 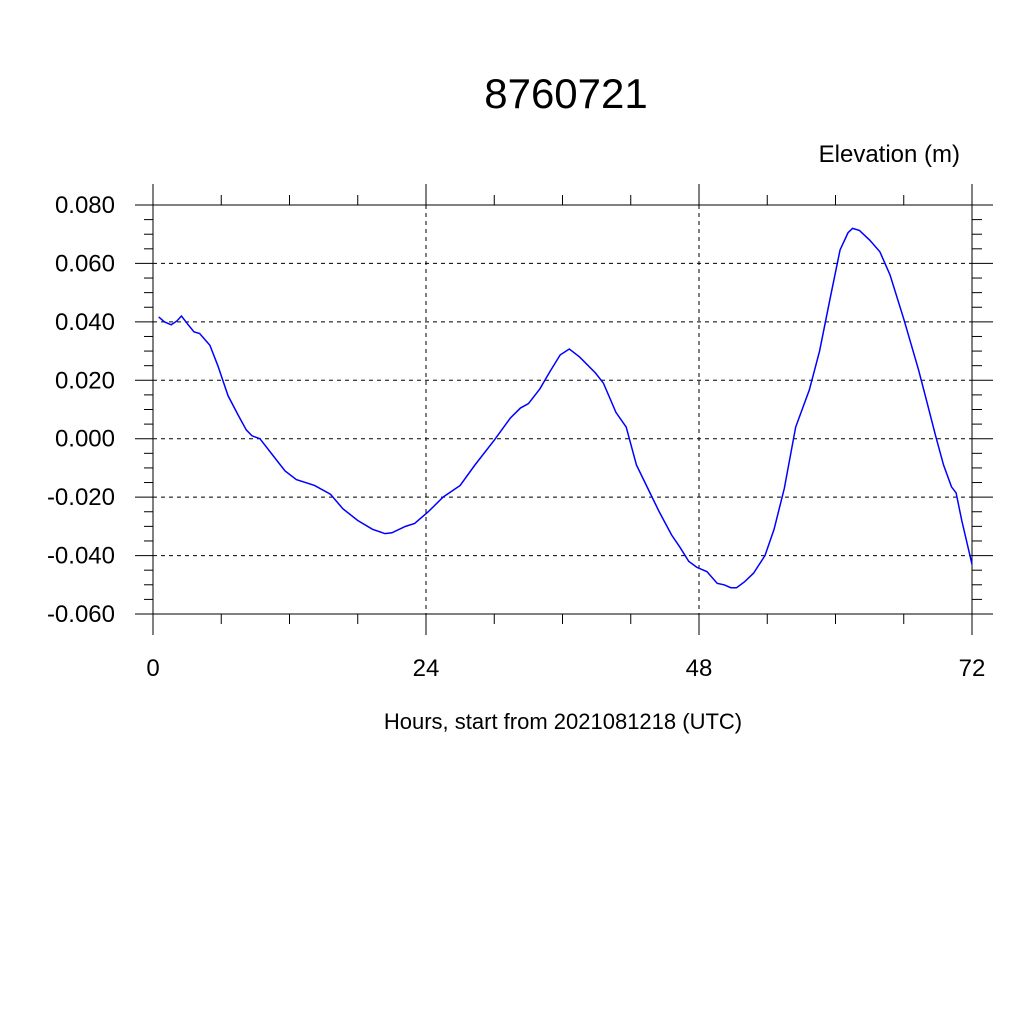 I want to click on y-tick-label: -0.020, so click(x=81, y=497).